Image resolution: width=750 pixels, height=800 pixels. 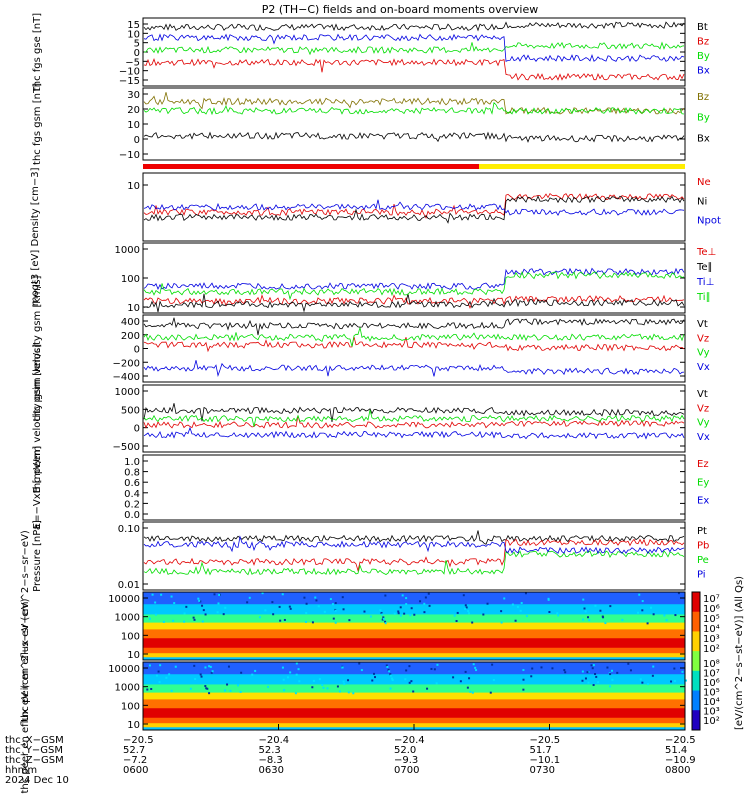 What do you see at coordinates (414, 563) in the screenshot?
I see `trace-Pe` at bounding box center [414, 563].